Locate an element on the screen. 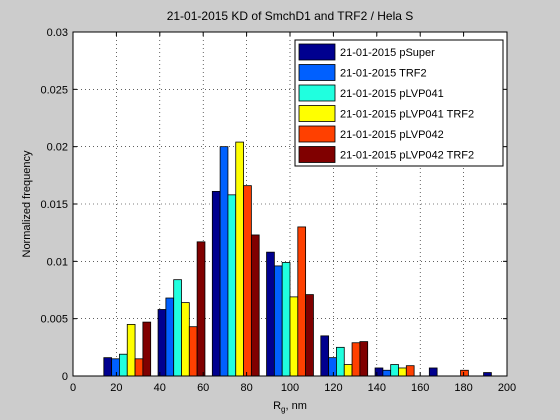 The width and height of the screenshot is (560, 420). x-tick-label: 140 is located at coordinates (377, 388).